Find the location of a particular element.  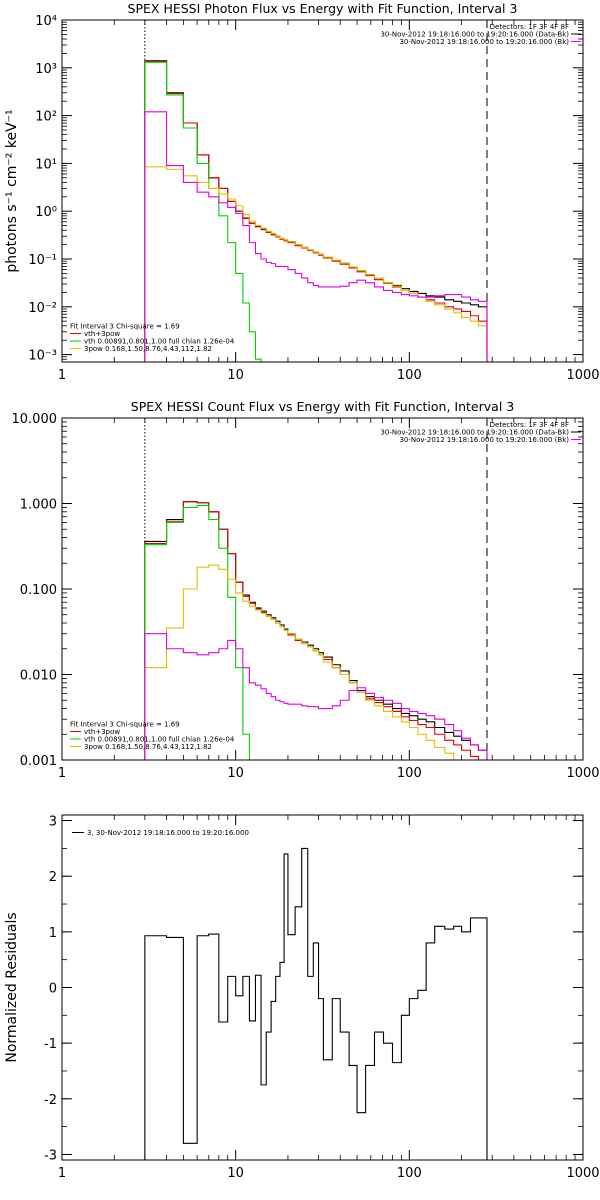

y-axis-label: photons s⁻¹ cm⁻² keV⁻¹ is located at coordinates (12, 190).